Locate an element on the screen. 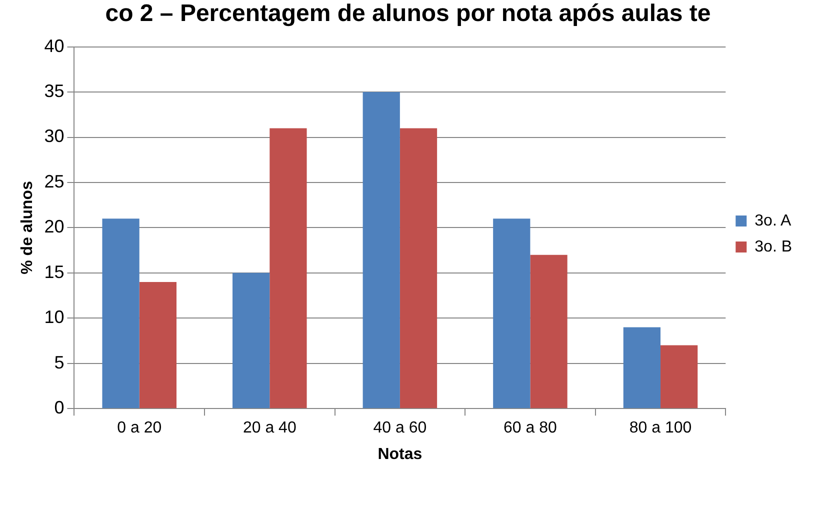  y-tick-label: 15 is located at coordinates (54, 272).